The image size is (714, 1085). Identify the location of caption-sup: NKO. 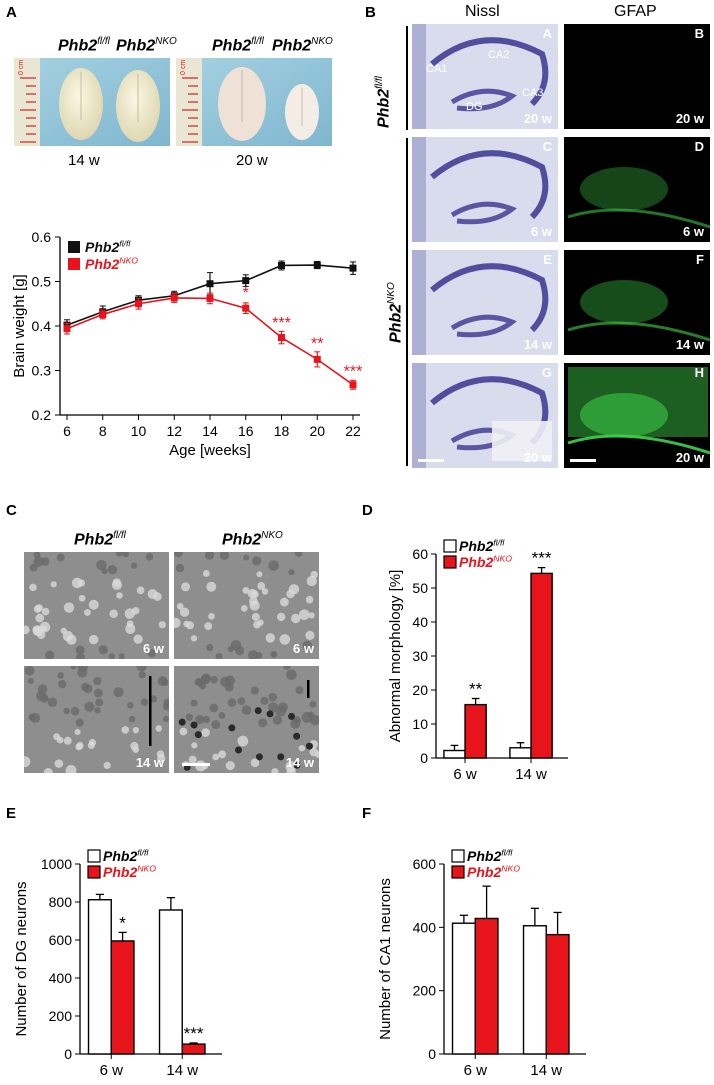
(166, 41).